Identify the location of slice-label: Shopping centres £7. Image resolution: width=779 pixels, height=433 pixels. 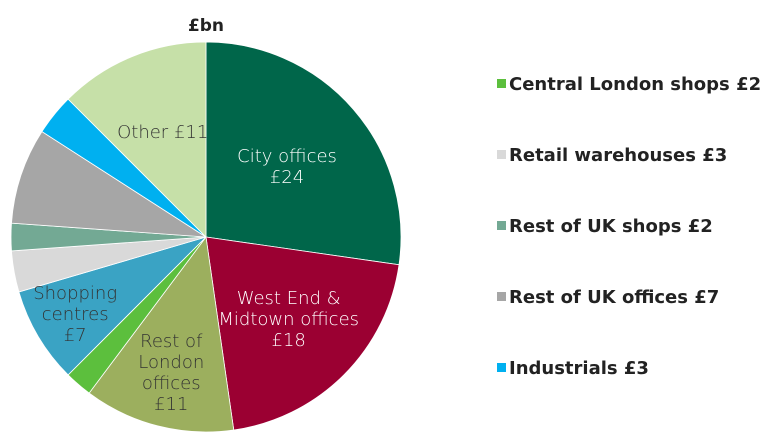
(75, 314).